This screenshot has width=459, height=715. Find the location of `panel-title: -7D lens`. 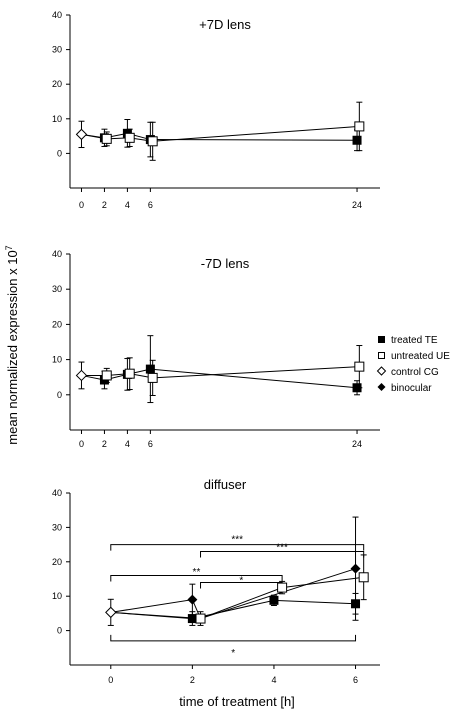

panel-title: -7D lens is located at coordinates (225, 263).